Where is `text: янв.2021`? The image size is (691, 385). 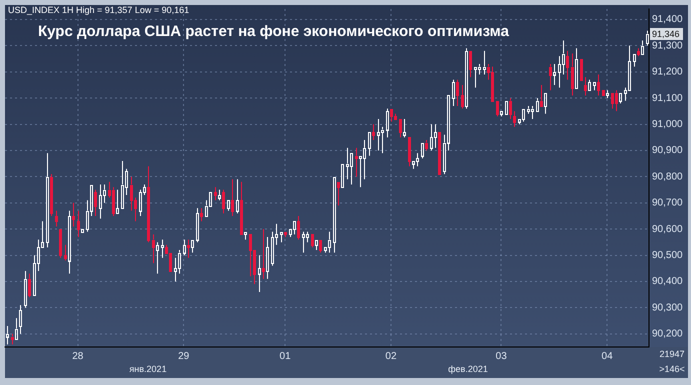 text: янв.2021 is located at coordinates (148, 369).